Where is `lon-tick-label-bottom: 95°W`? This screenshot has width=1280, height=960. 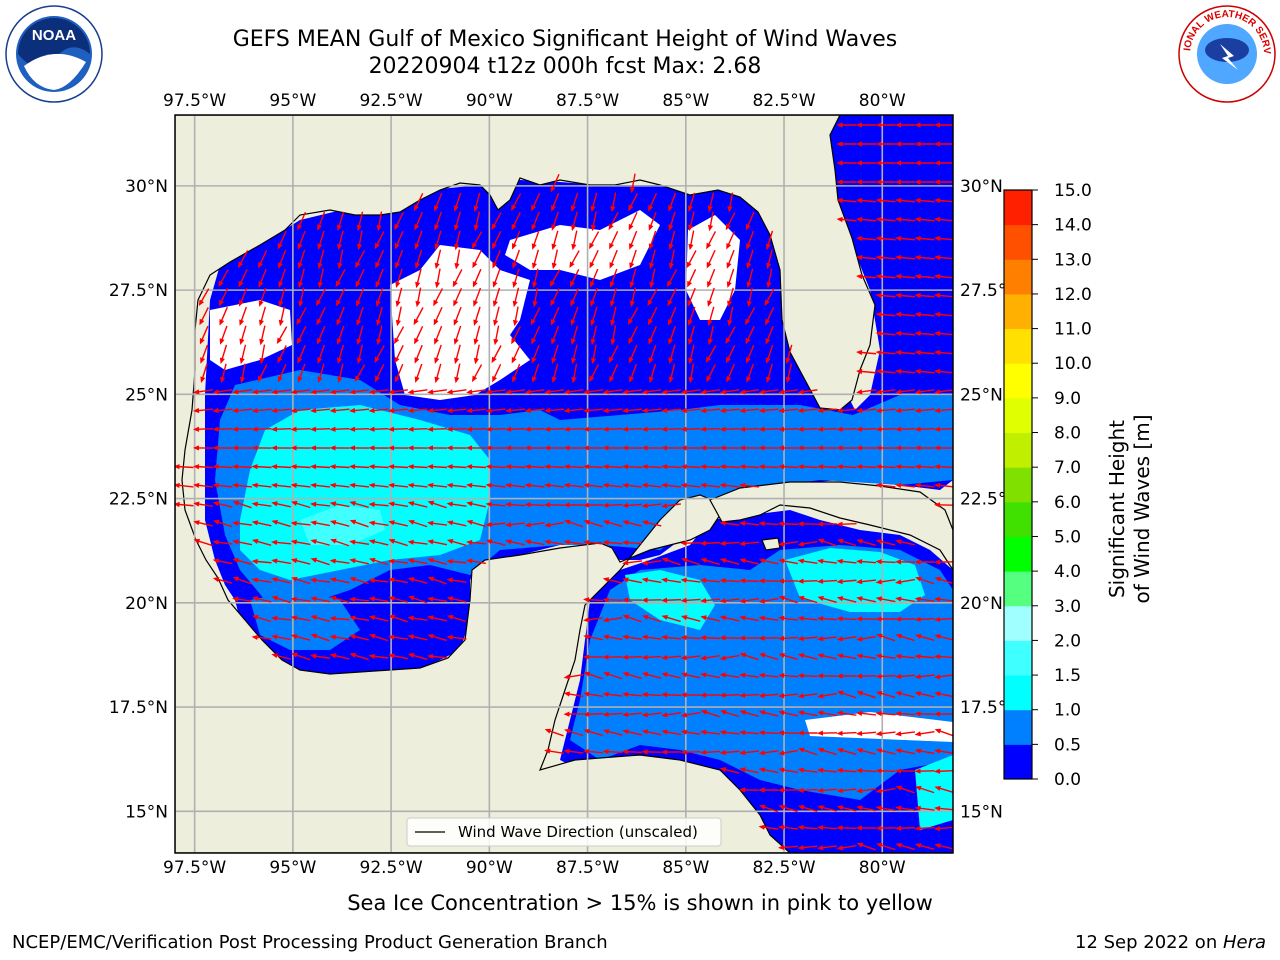 lon-tick-label-bottom: 95°W is located at coordinates (292, 868).